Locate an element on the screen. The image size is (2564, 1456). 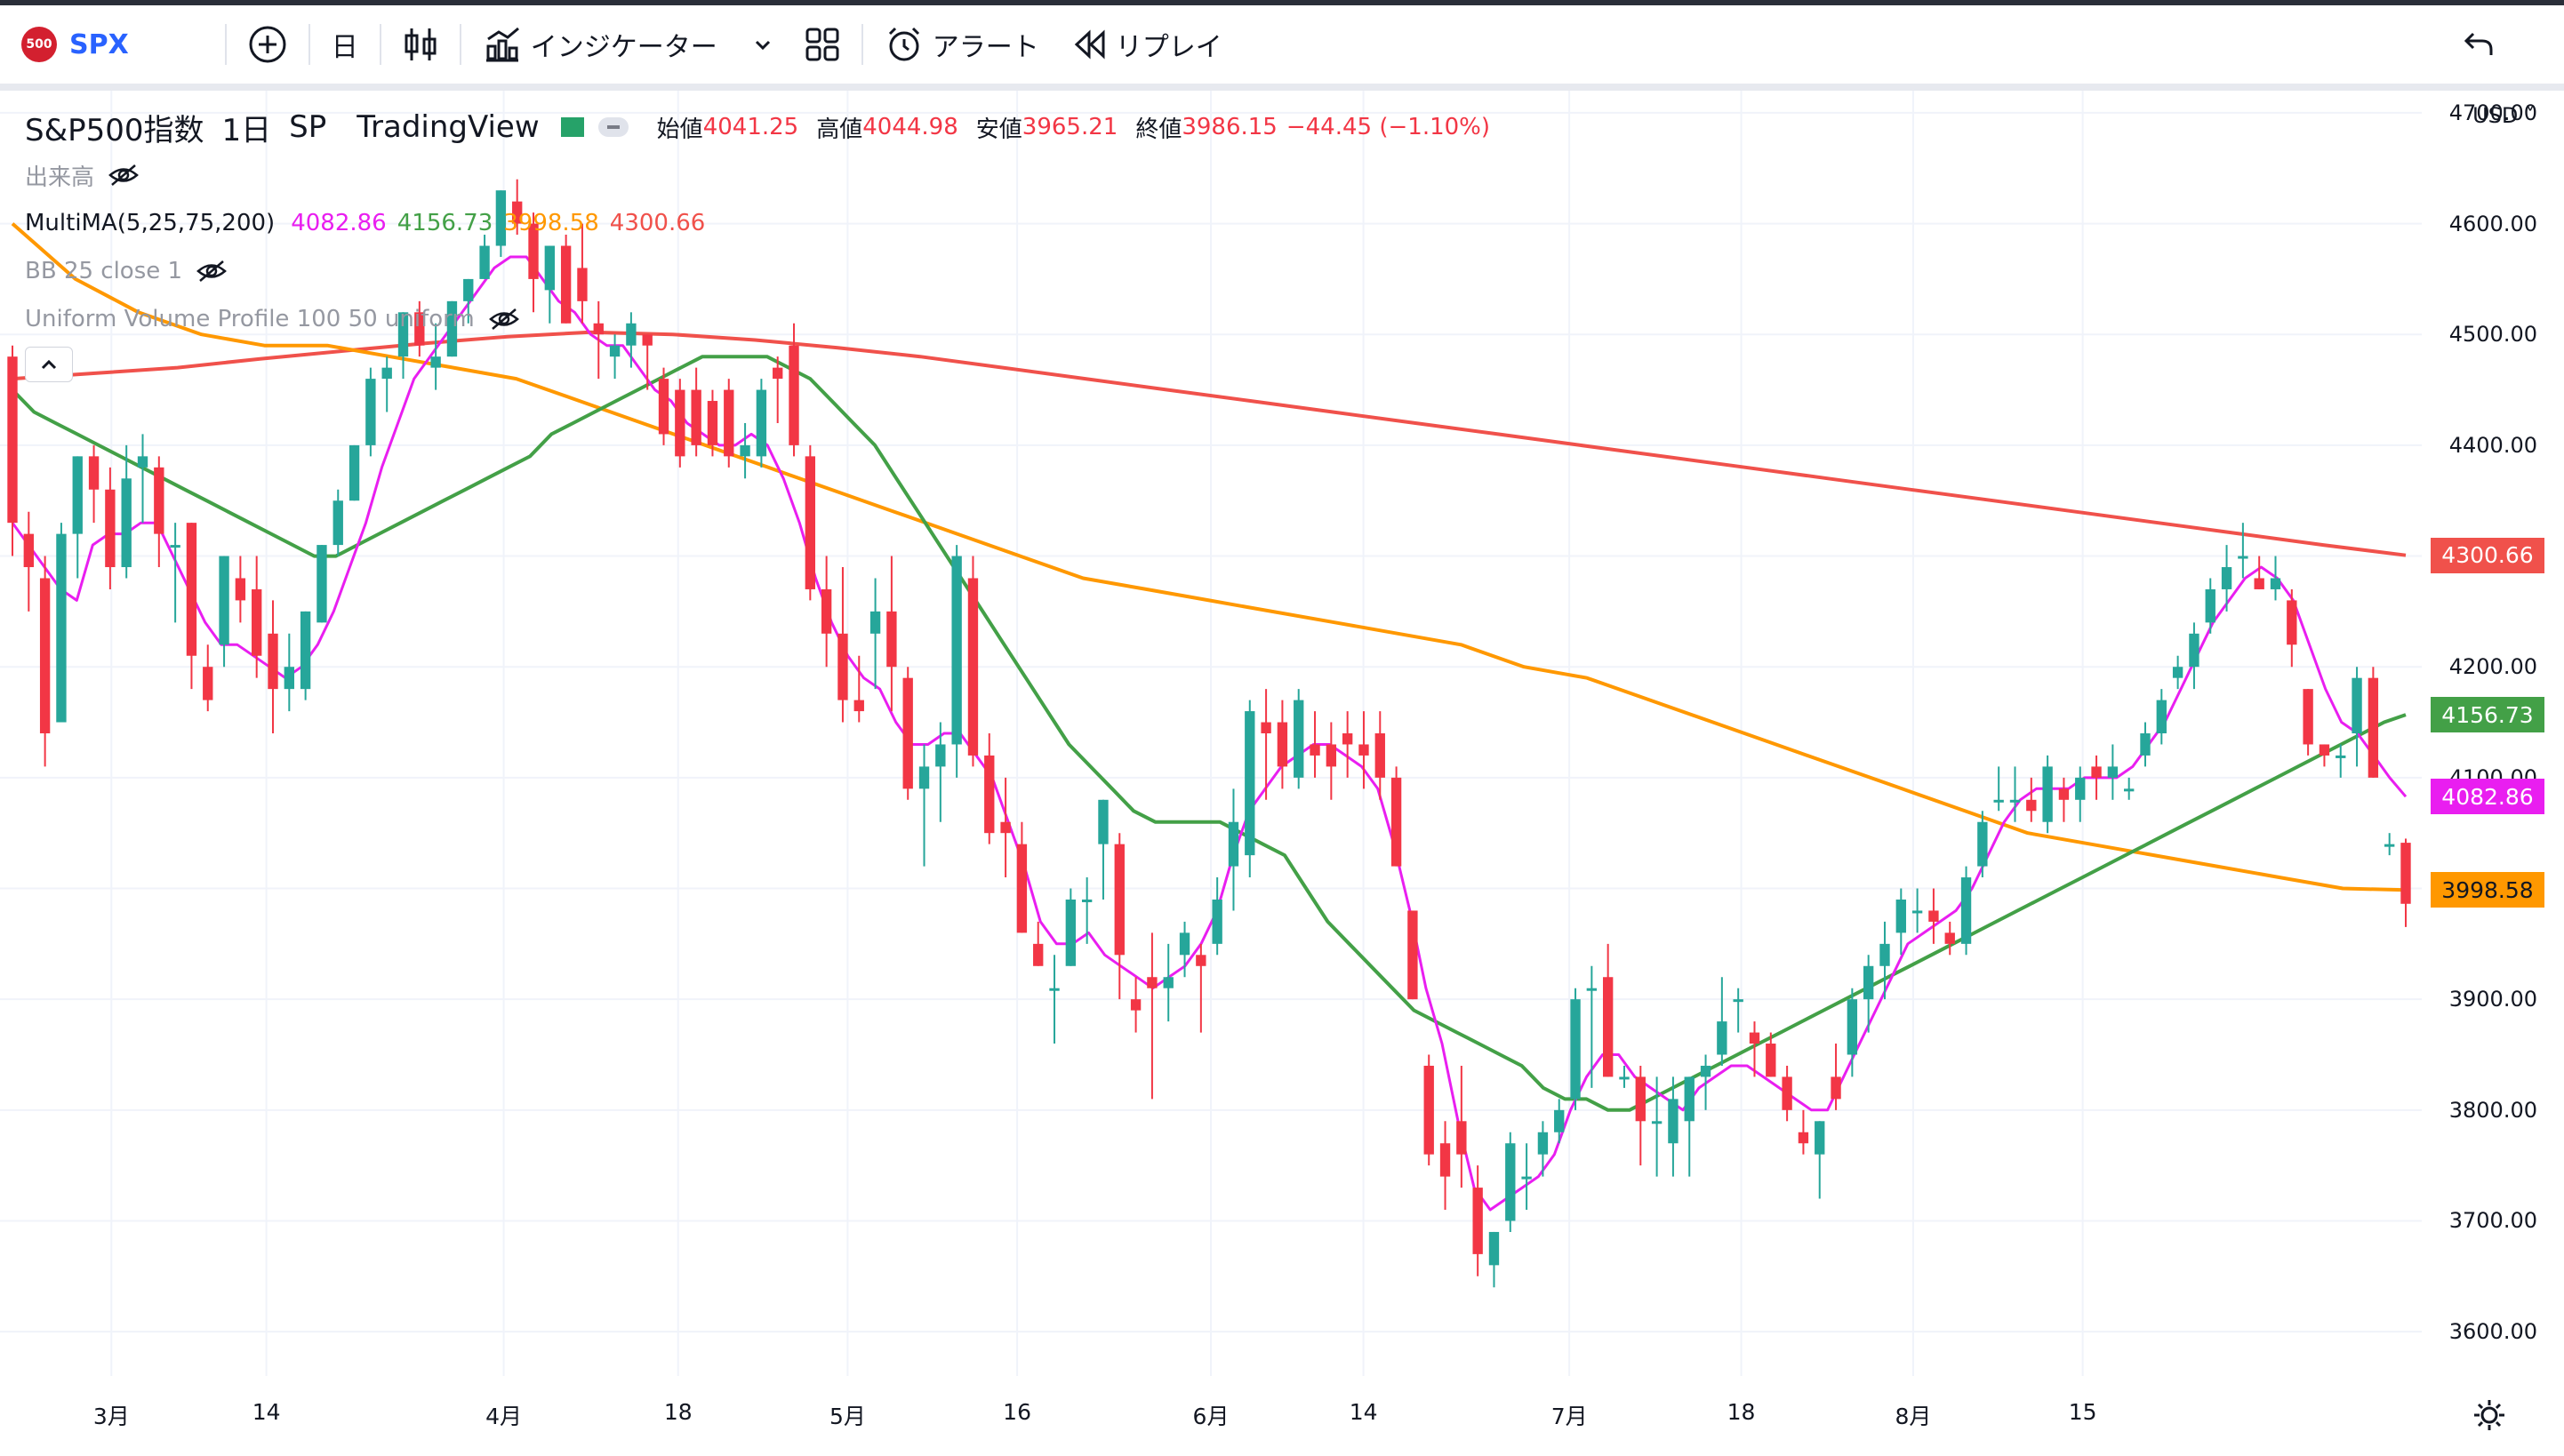
compare-symbol-button is located at coordinates (267, 44).